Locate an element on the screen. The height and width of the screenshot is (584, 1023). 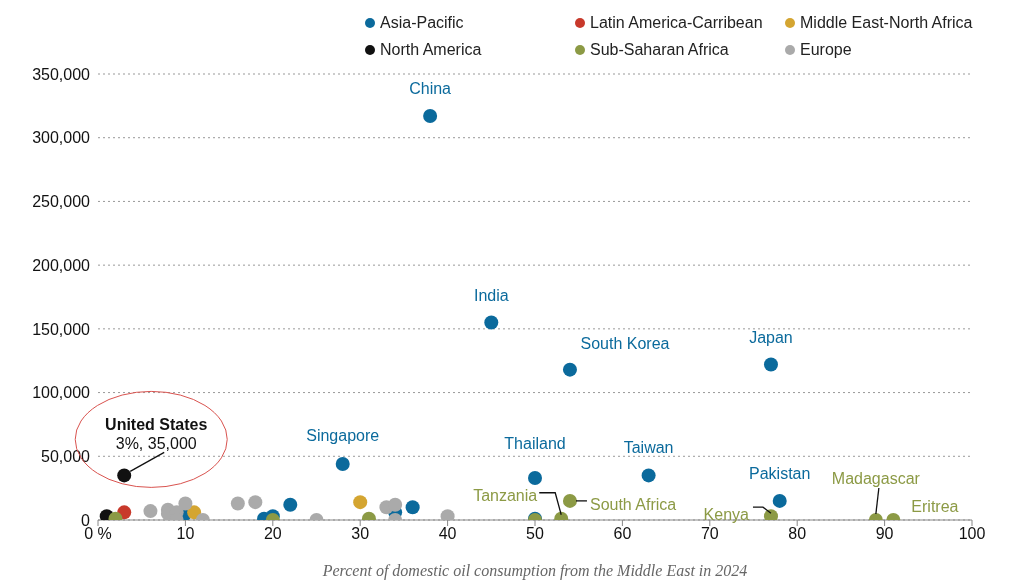
x-tick-label: 80 is located at coordinates (797, 534).